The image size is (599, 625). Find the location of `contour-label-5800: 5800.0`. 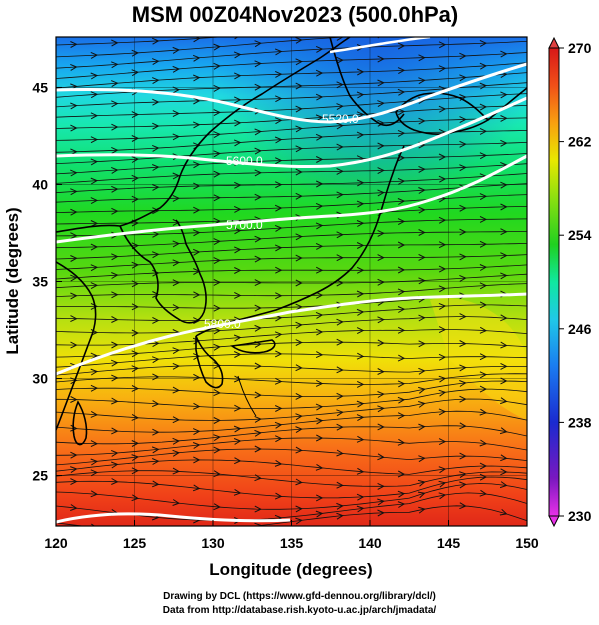

contour-label-5800: 5800.0 is located at coordinates (222, 324).